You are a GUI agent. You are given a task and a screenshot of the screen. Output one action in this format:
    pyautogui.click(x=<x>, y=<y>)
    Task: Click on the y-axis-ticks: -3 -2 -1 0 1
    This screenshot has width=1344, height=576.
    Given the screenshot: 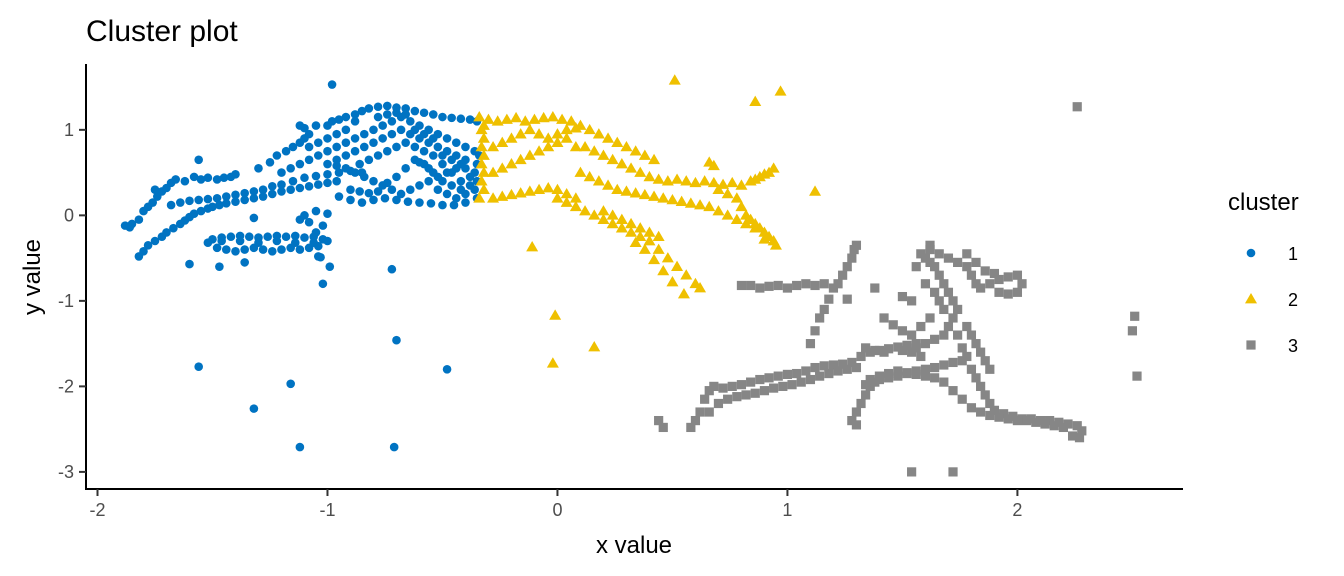 What is the action you would take?
    pyautogui.click(x=72, y=301)
    